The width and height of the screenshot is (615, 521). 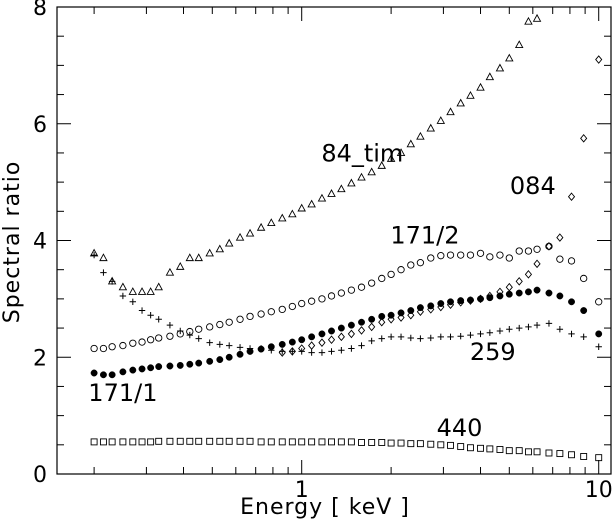 What do you see at coordinates (424, 235) in the screenshot?
I see `annotation-label: 171/2` at bounding box center [424, 235].